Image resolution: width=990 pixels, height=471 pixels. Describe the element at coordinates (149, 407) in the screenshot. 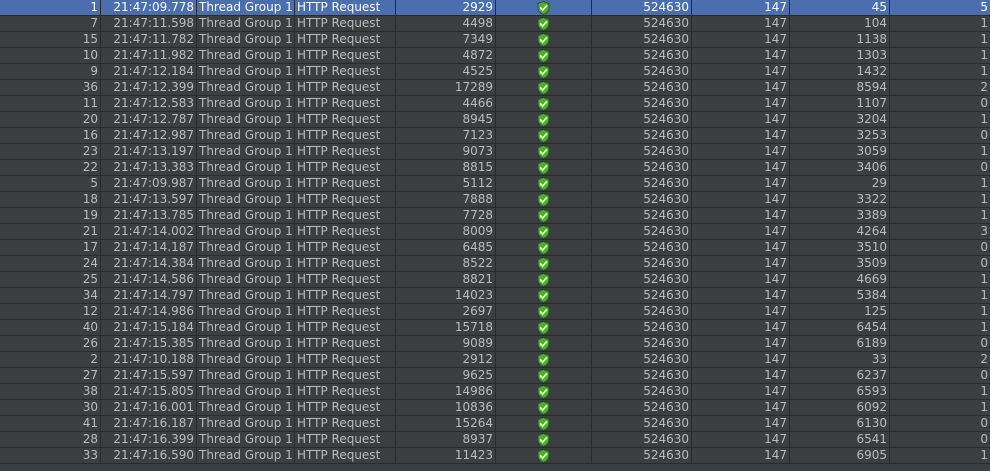

I see `start-time-cell: 21:47:16.001` at that location.